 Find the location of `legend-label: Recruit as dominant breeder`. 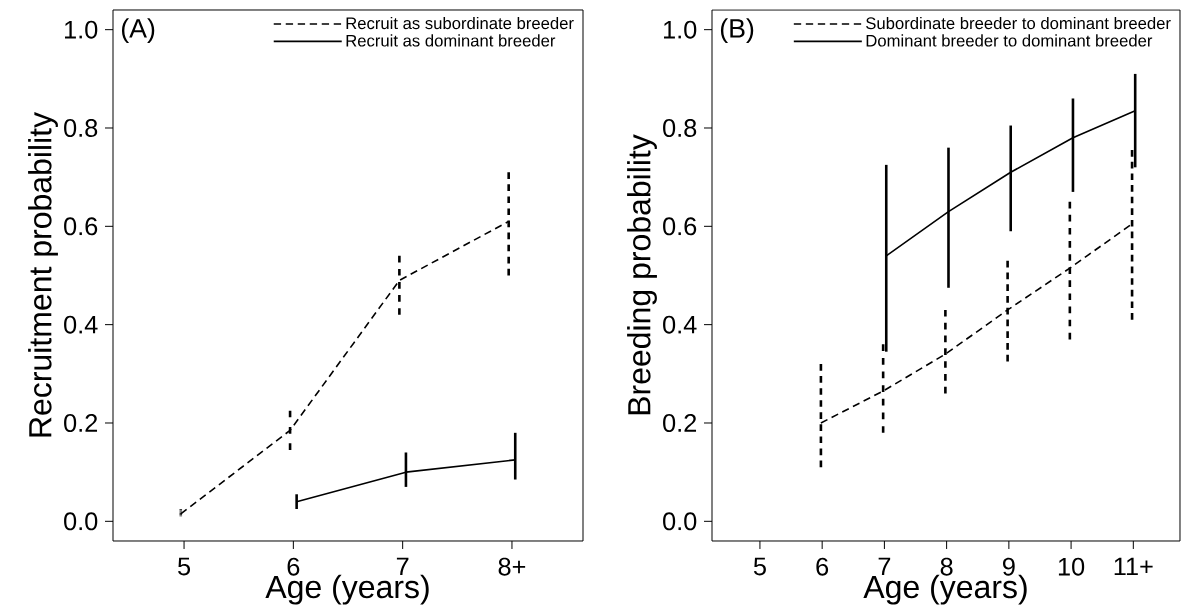

legend-label: Recruit as dominant breeder is located at coordinates (451, 40).